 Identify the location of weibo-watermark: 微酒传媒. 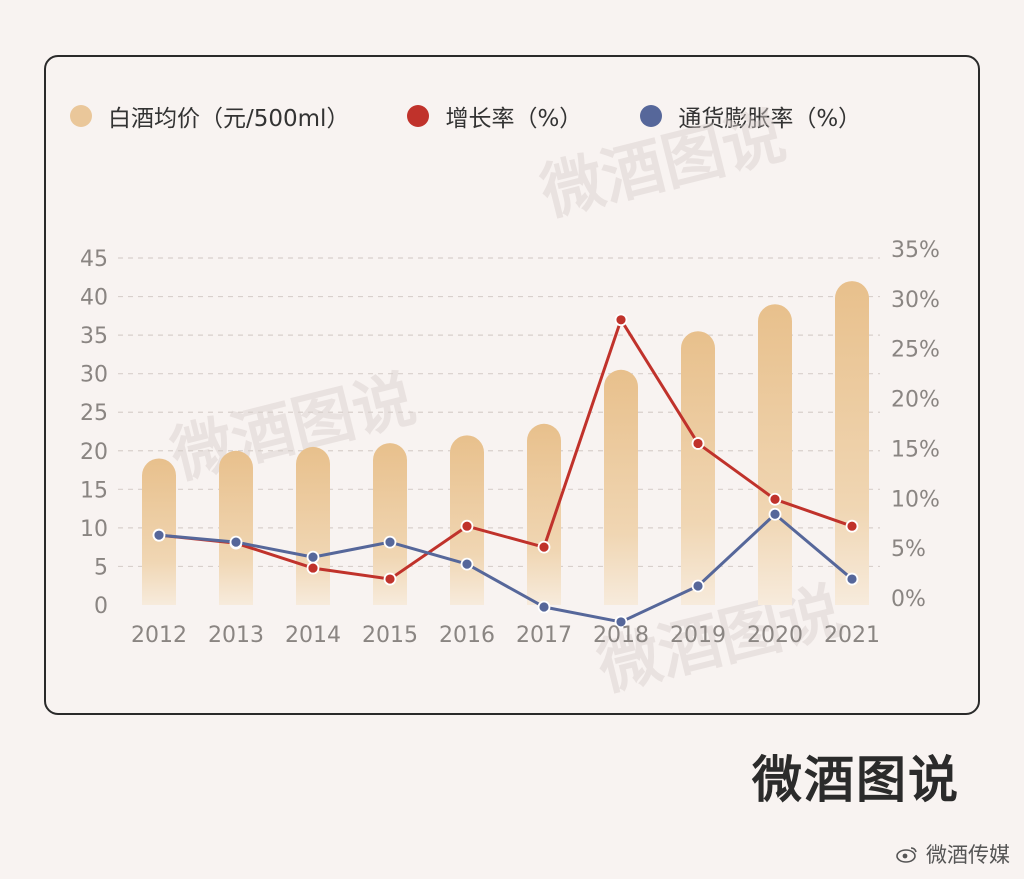
(953, 854).